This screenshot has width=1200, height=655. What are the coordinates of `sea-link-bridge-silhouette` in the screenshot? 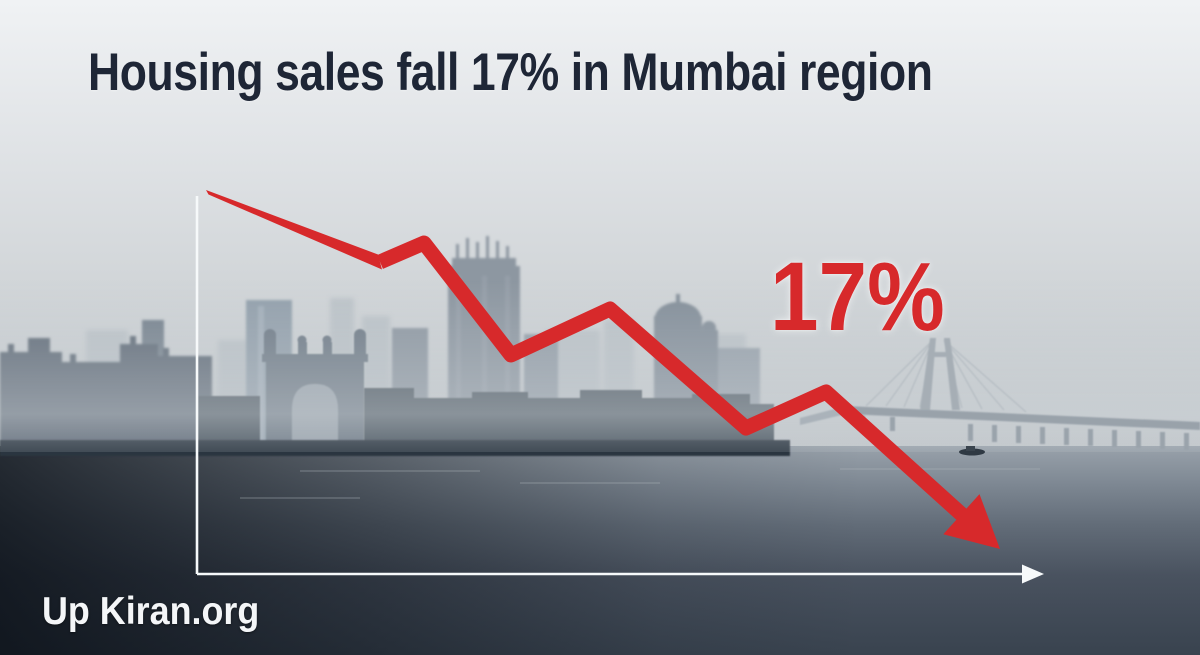 It's located at (1000, 394).